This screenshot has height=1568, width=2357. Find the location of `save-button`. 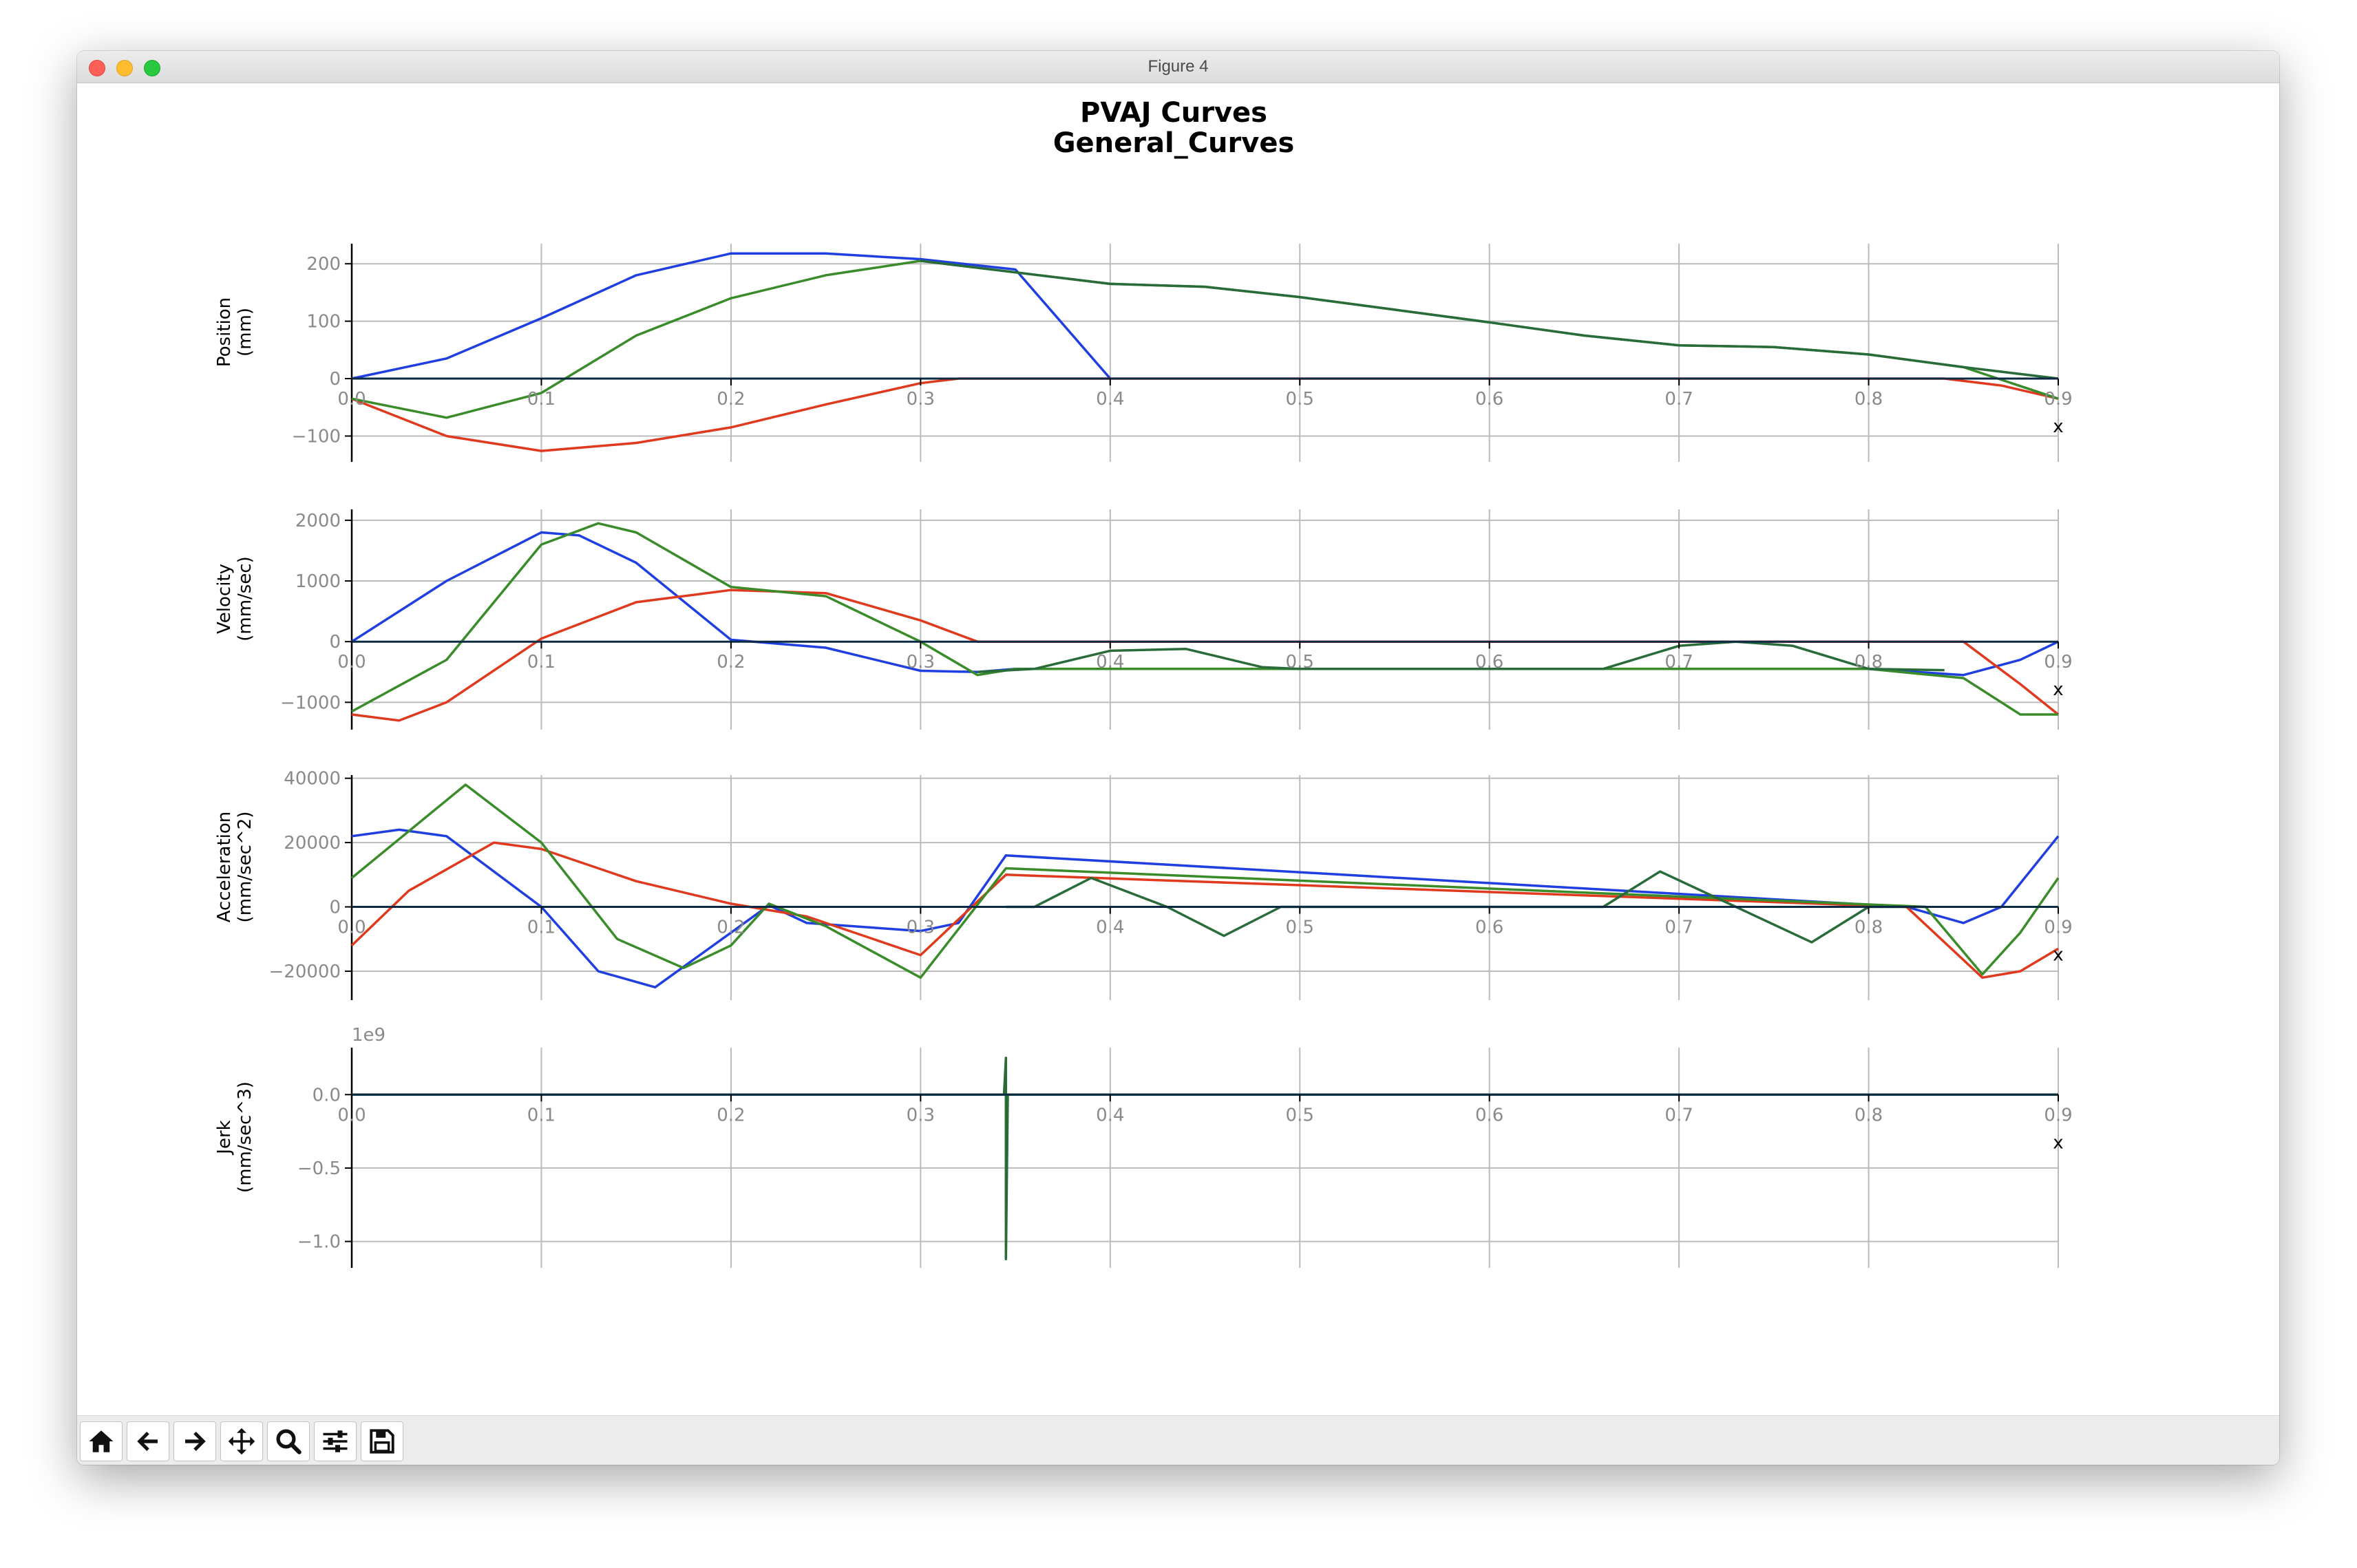

save-button is located at coordinates (382, 1441).